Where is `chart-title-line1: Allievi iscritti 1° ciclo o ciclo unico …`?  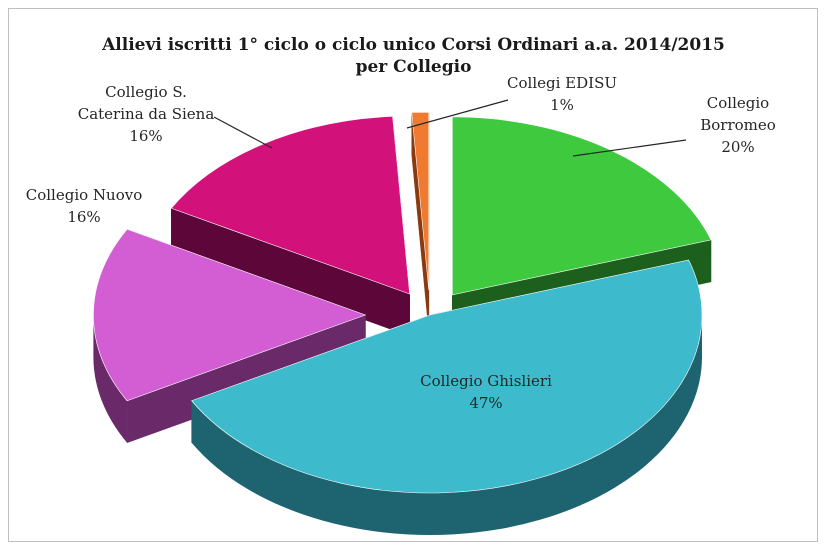
chart-title-line1: Allievi iscritti 1° ciclo o ciclo unico … is located at coordinates (413, 45).